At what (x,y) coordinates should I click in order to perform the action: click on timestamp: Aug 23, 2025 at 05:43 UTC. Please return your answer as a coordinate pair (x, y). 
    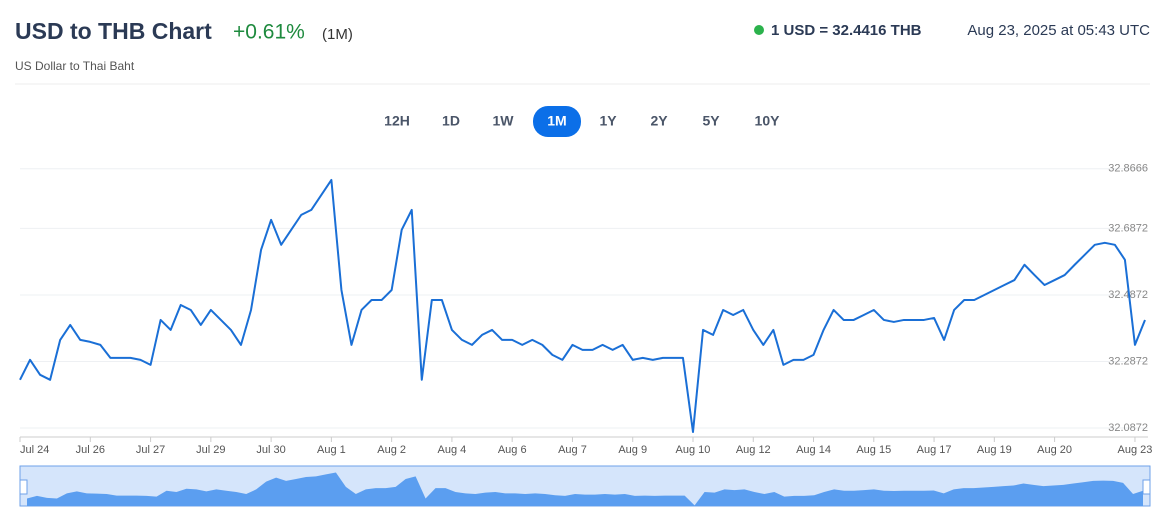
    Looking at the image, I should click on (1058, 30).